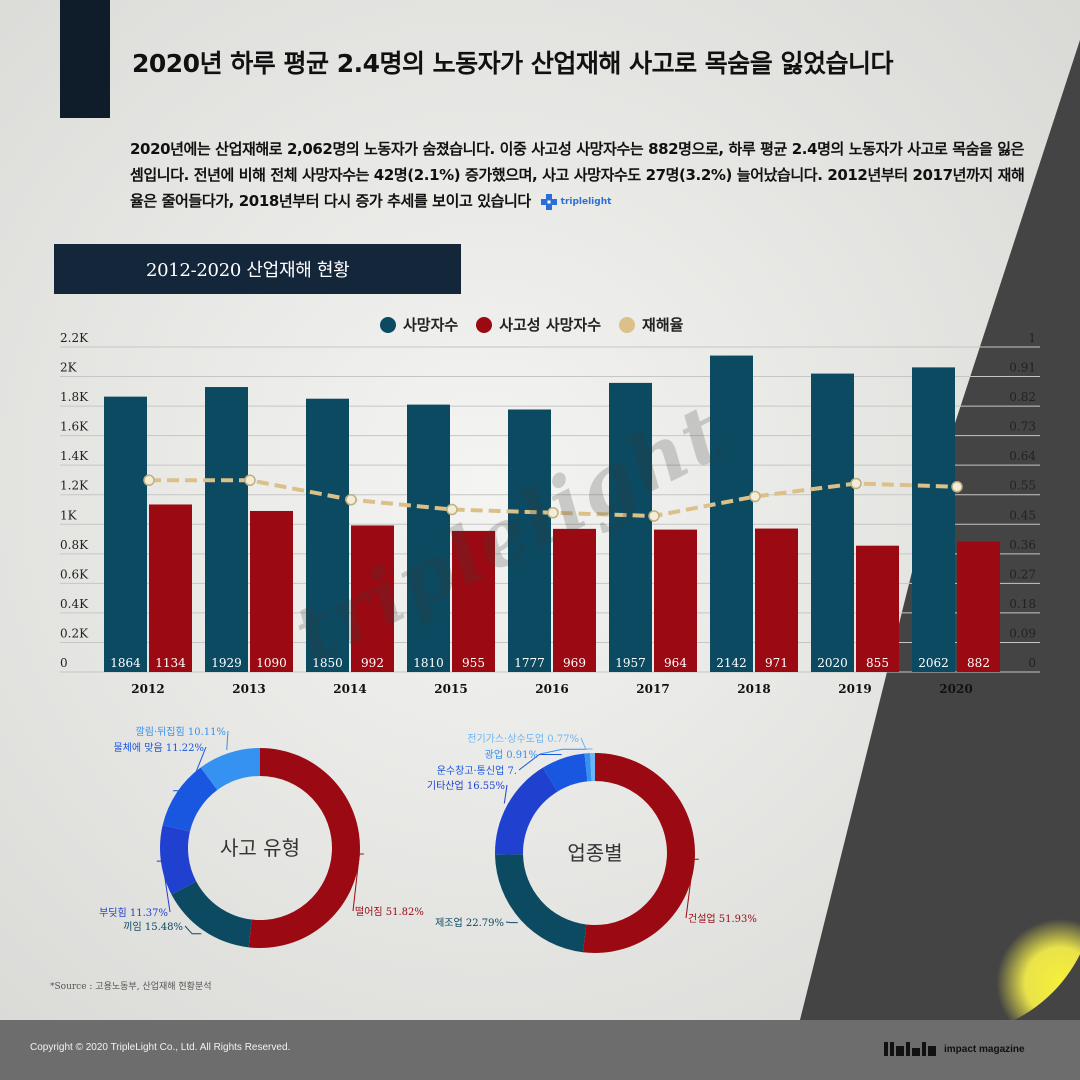 The height and width of the screenshot is (1080, 1080). I want to click on y-right-tick-label: 0.55, so click(1022, 486).